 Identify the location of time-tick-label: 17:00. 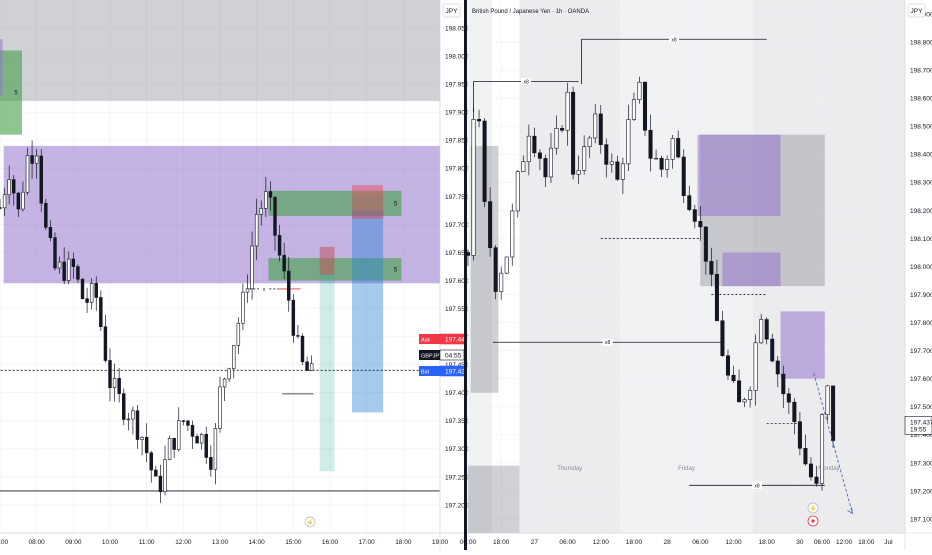
(367, 542).